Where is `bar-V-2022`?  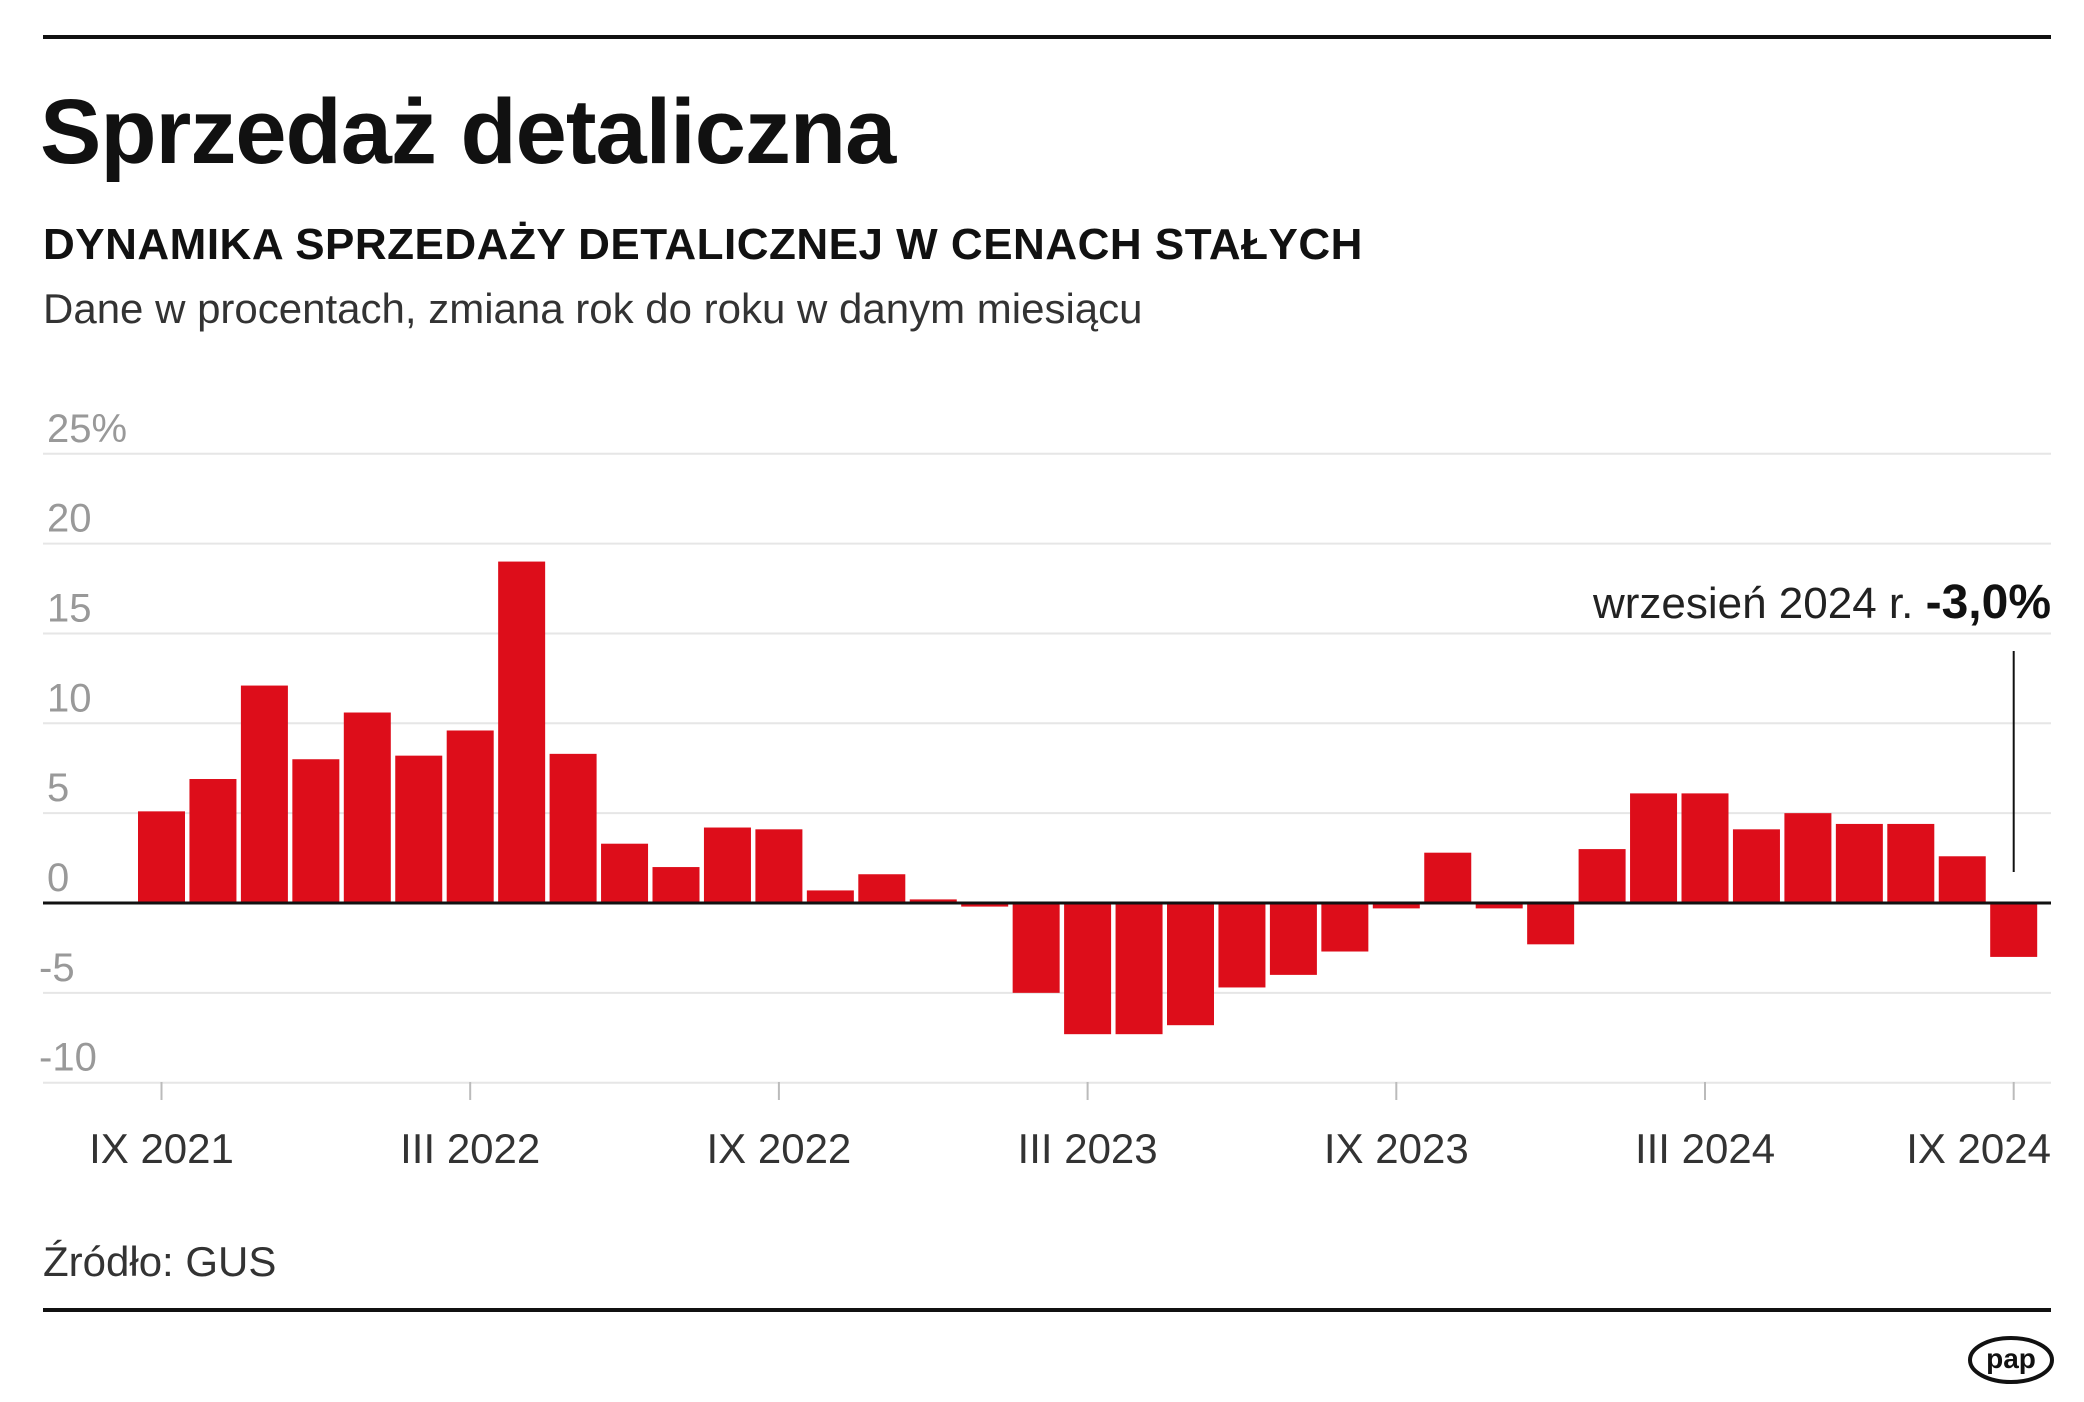
bar-V-2022 is located at coordinates (573, 828).